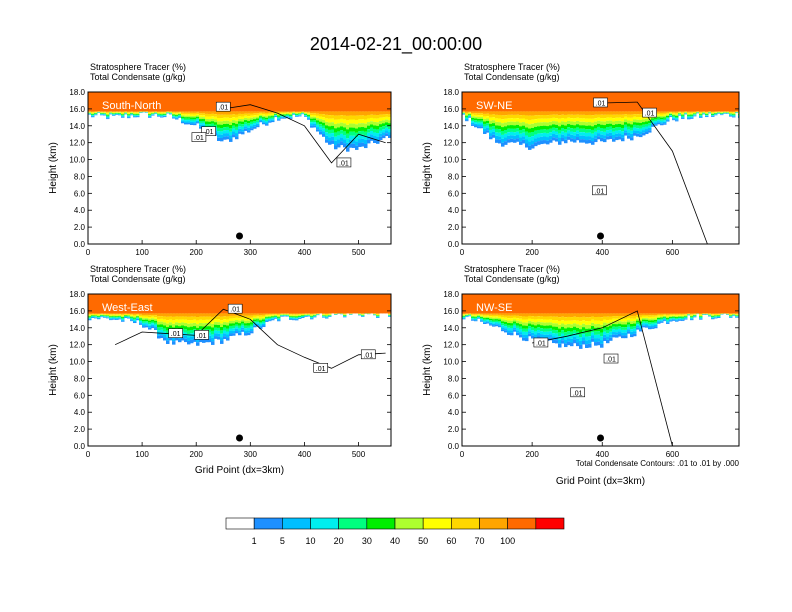 This screenshot has height=612, width=792. Describe the element at coordinates (359, 454) in the screenshot. I see `x-tick-label: 500` at that location.